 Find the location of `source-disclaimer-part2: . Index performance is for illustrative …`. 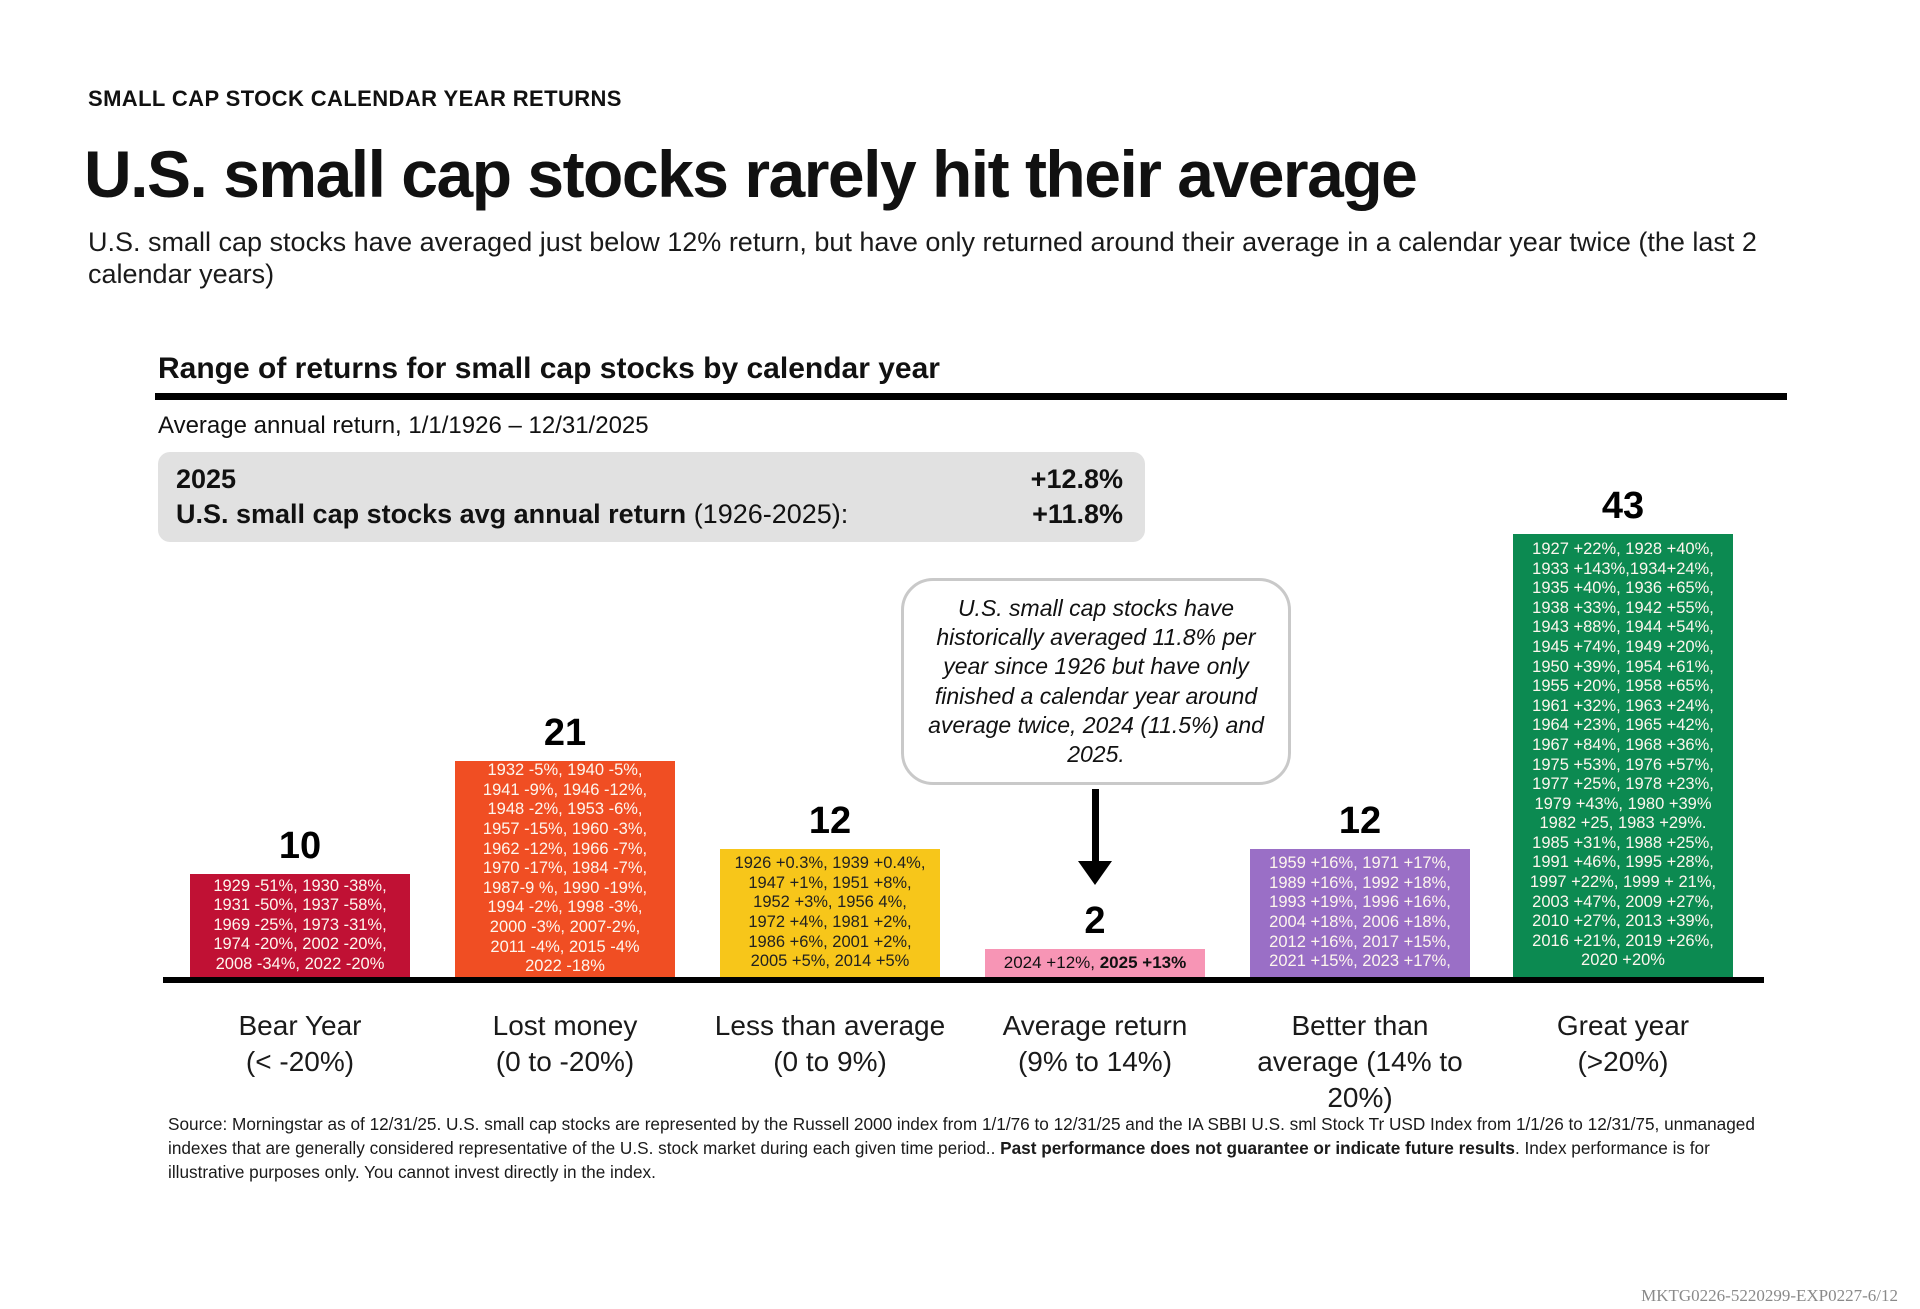

source-disclaimer-part2: . Index performance is for illustrative … is located at coordinates (939, 1160).